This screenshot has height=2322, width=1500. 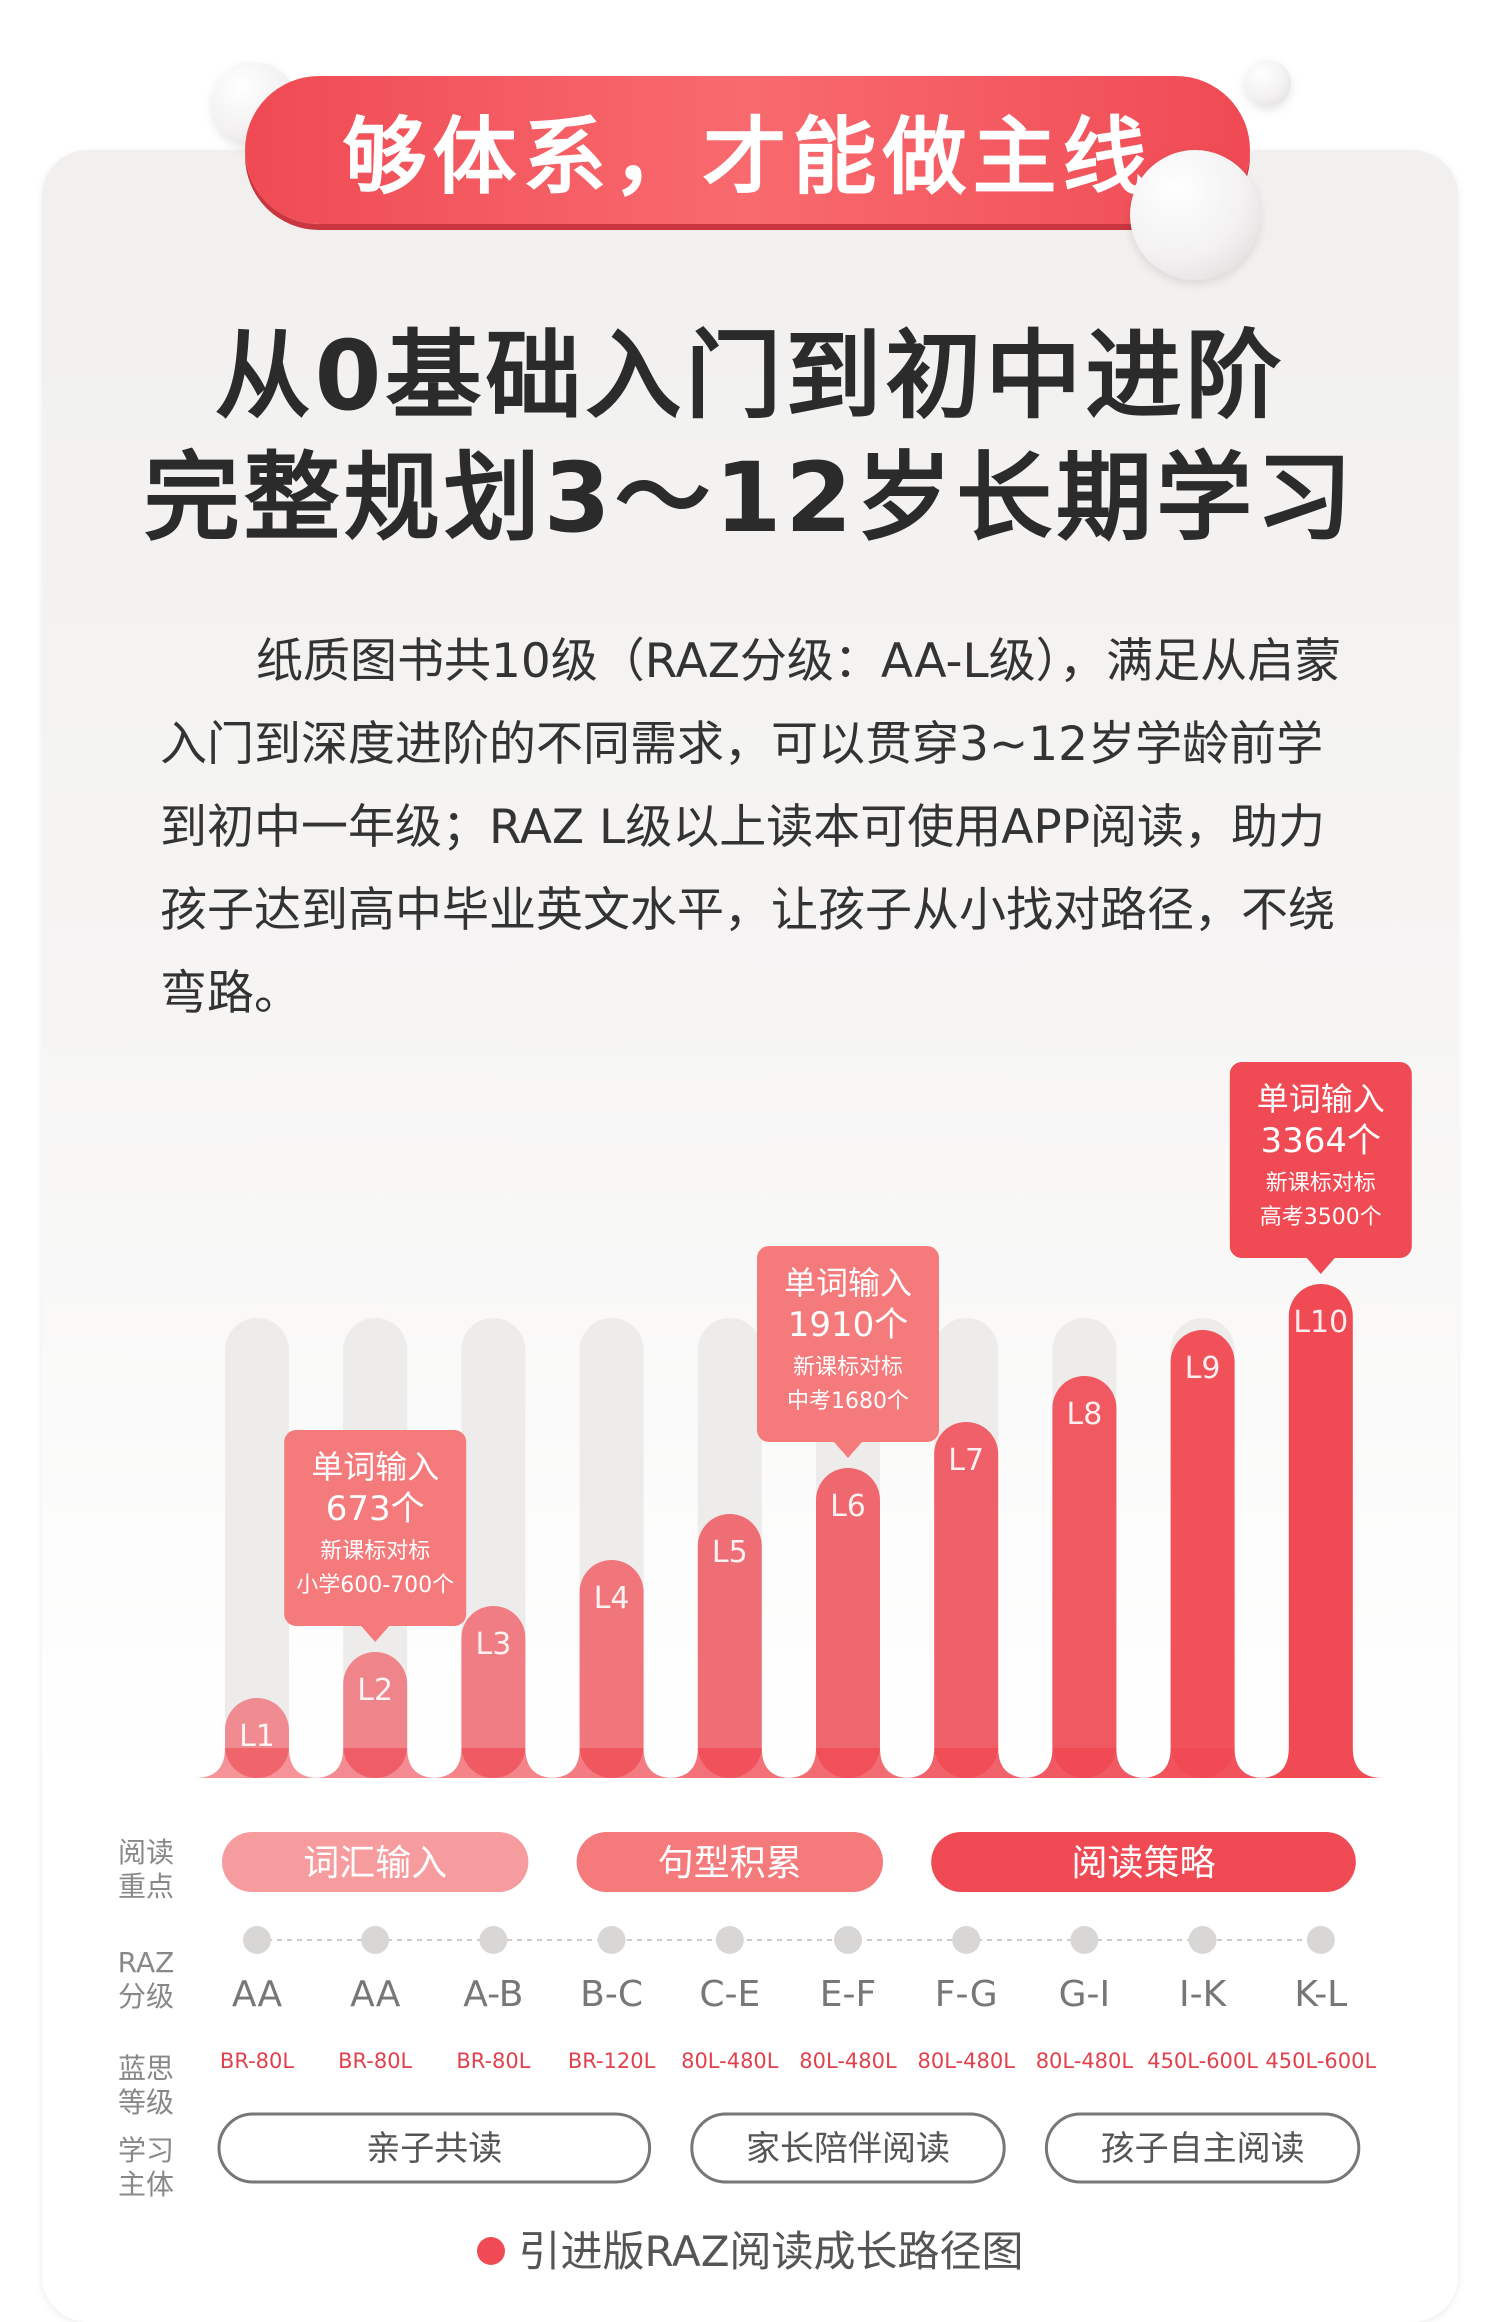 I want to click on subject-pill-label: 家长陪伴阅读, so click(x=848, y=2149).